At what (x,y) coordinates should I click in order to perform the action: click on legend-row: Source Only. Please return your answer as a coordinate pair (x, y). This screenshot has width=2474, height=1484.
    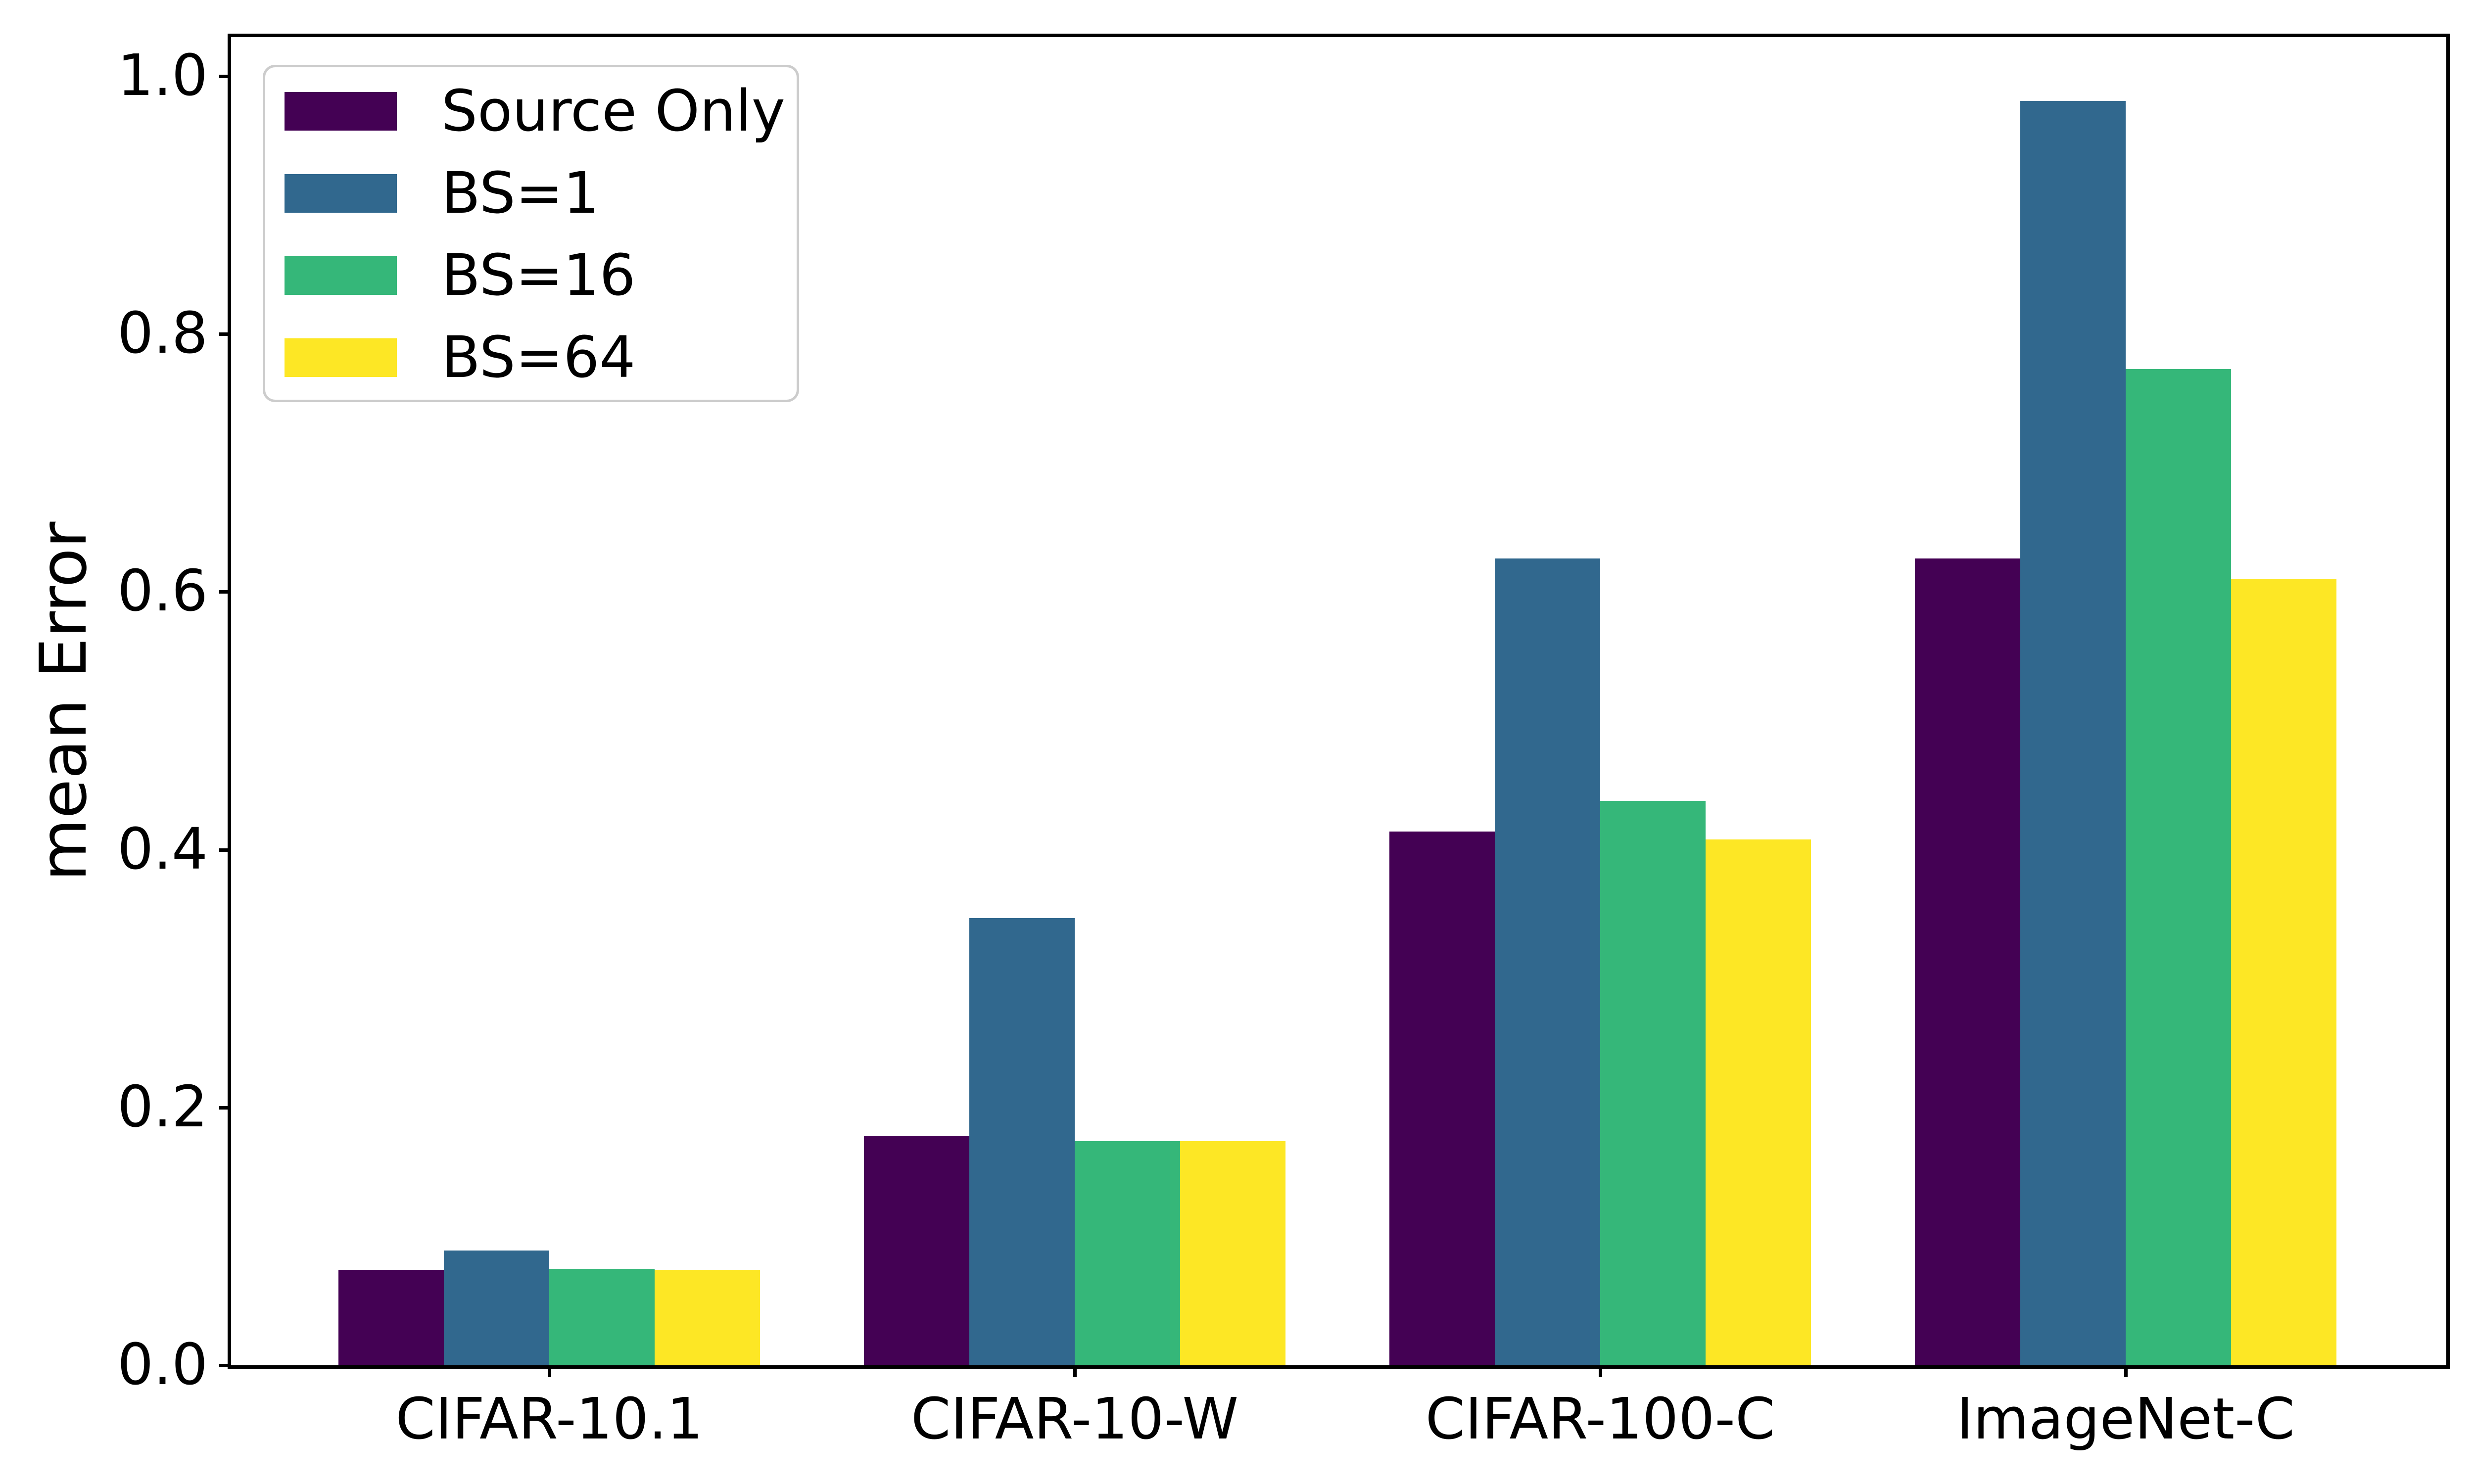
    Looking at the image, I should click on (535, 111).